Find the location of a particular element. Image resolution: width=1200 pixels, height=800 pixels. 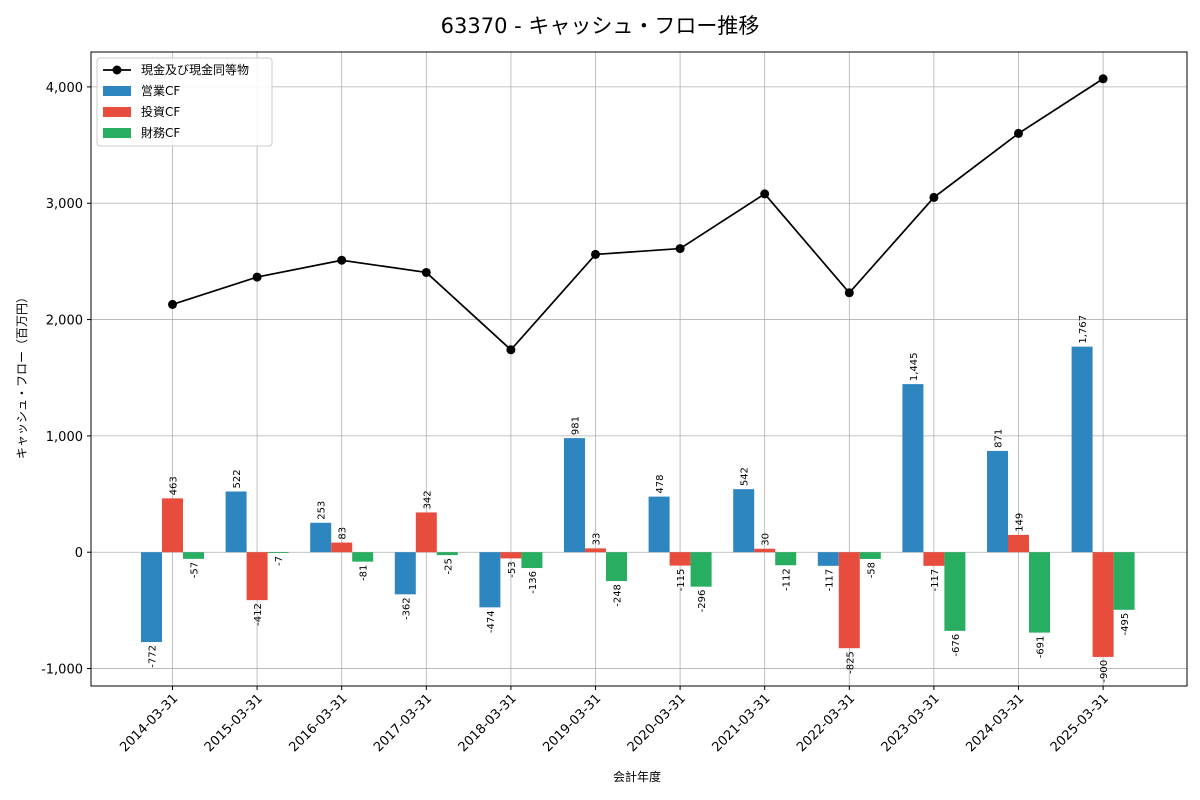

bar-value-label: -57 is located at coordinates (195, 570).